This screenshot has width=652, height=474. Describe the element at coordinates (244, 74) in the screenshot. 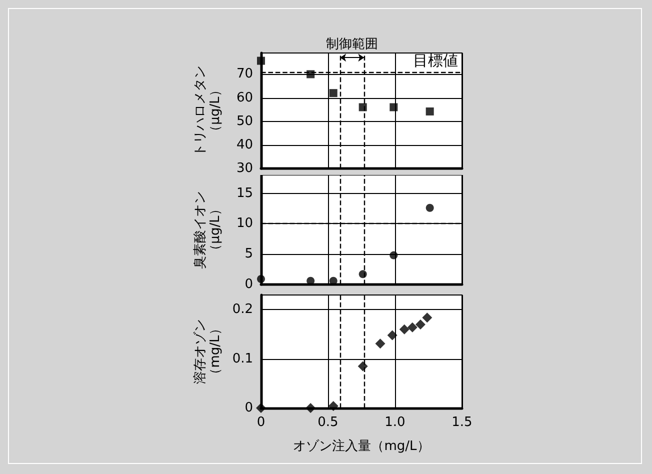

I see `y-tick-label: 70` at that location.